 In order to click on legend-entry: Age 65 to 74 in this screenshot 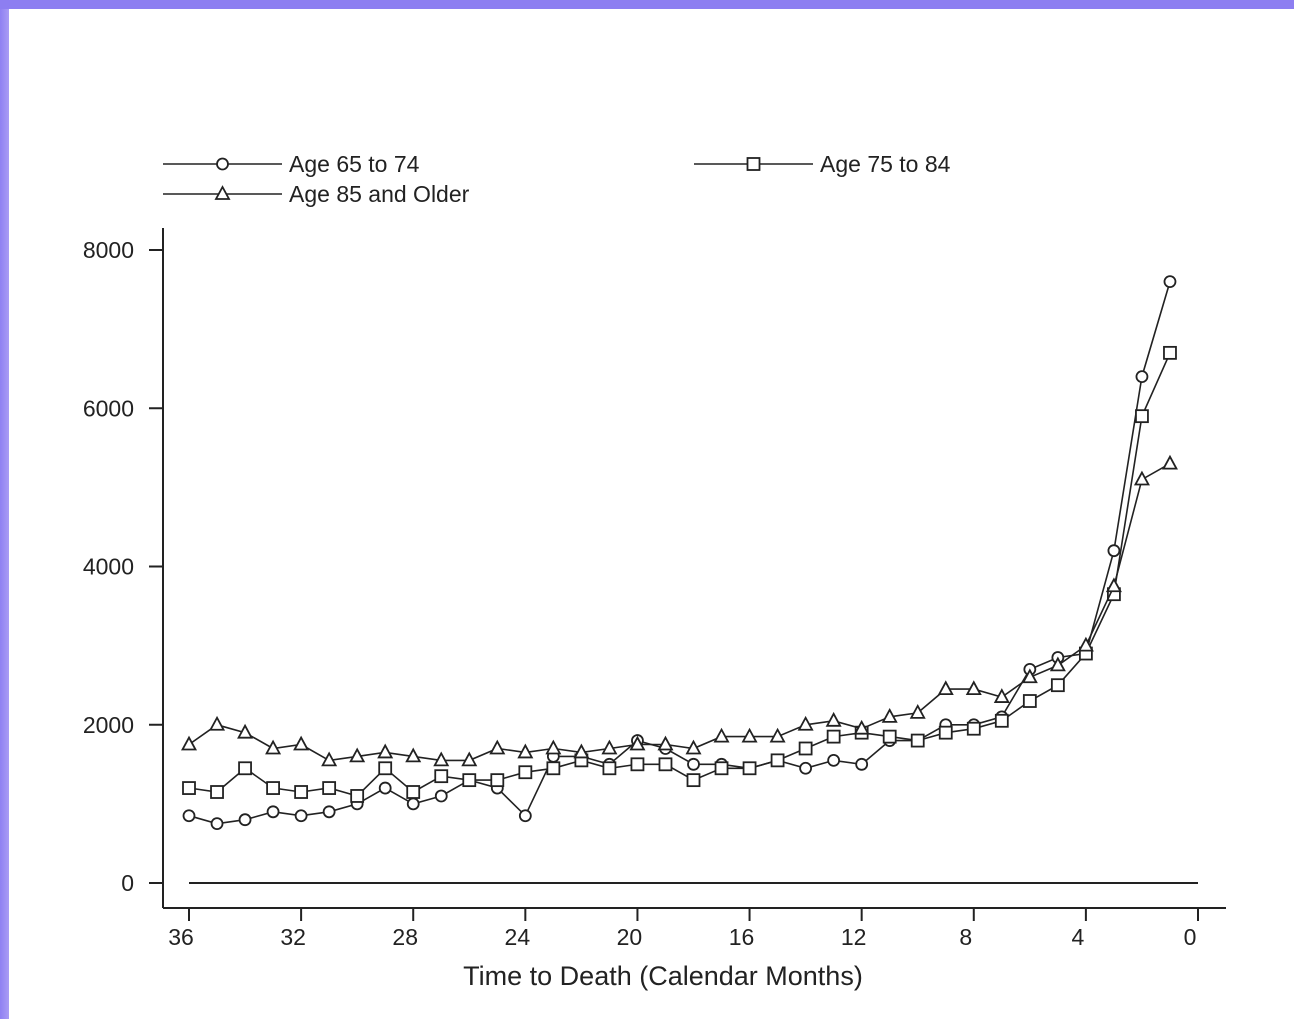, I will do `click(291, 164)`.